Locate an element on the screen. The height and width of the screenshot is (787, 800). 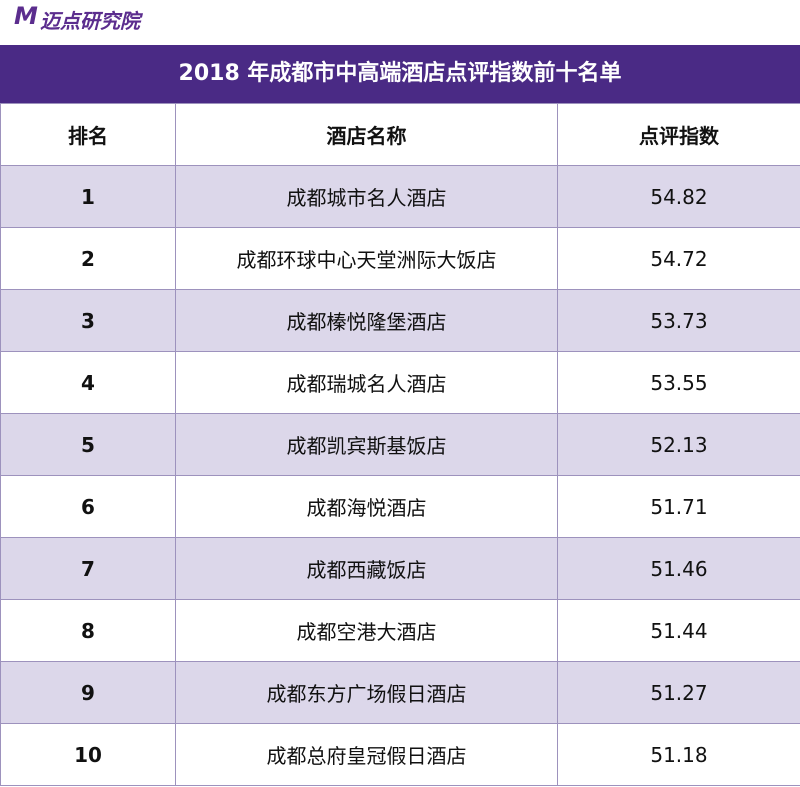
score-cell: 53.73 is located at coordinates (678, 320).